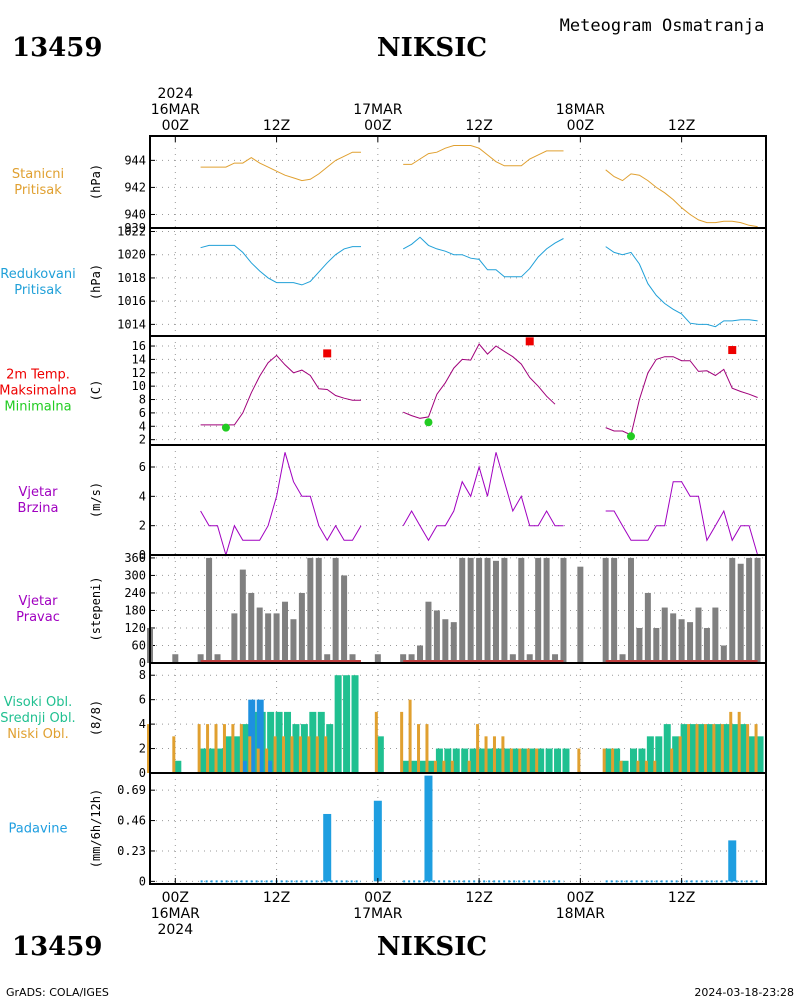  I want to click on y-tick-label: 12, so click(139, 373).